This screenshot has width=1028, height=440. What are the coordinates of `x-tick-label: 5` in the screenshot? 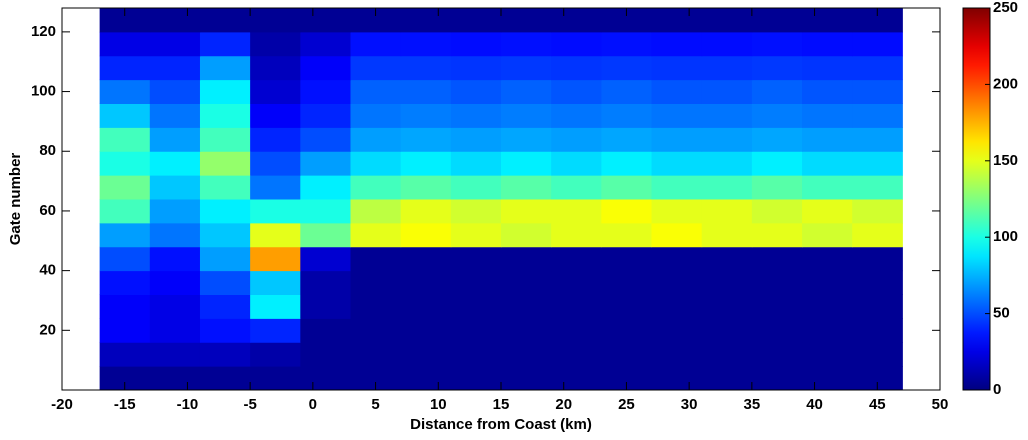 It's located at (375, 404).